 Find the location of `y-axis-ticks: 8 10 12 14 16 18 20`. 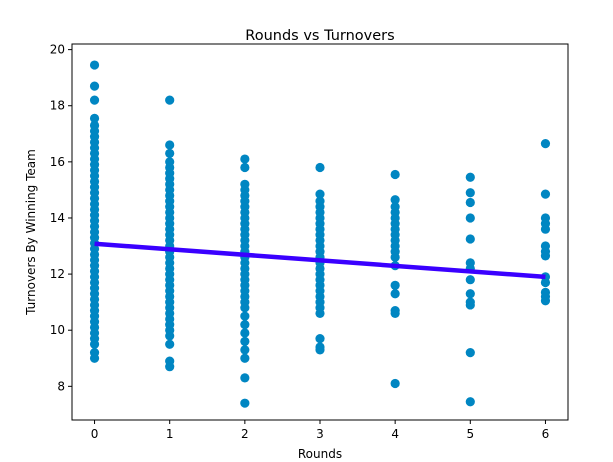

y-axis-ticks: 8 10 12 14 16 18 20 is located at coordinates (61, 218).